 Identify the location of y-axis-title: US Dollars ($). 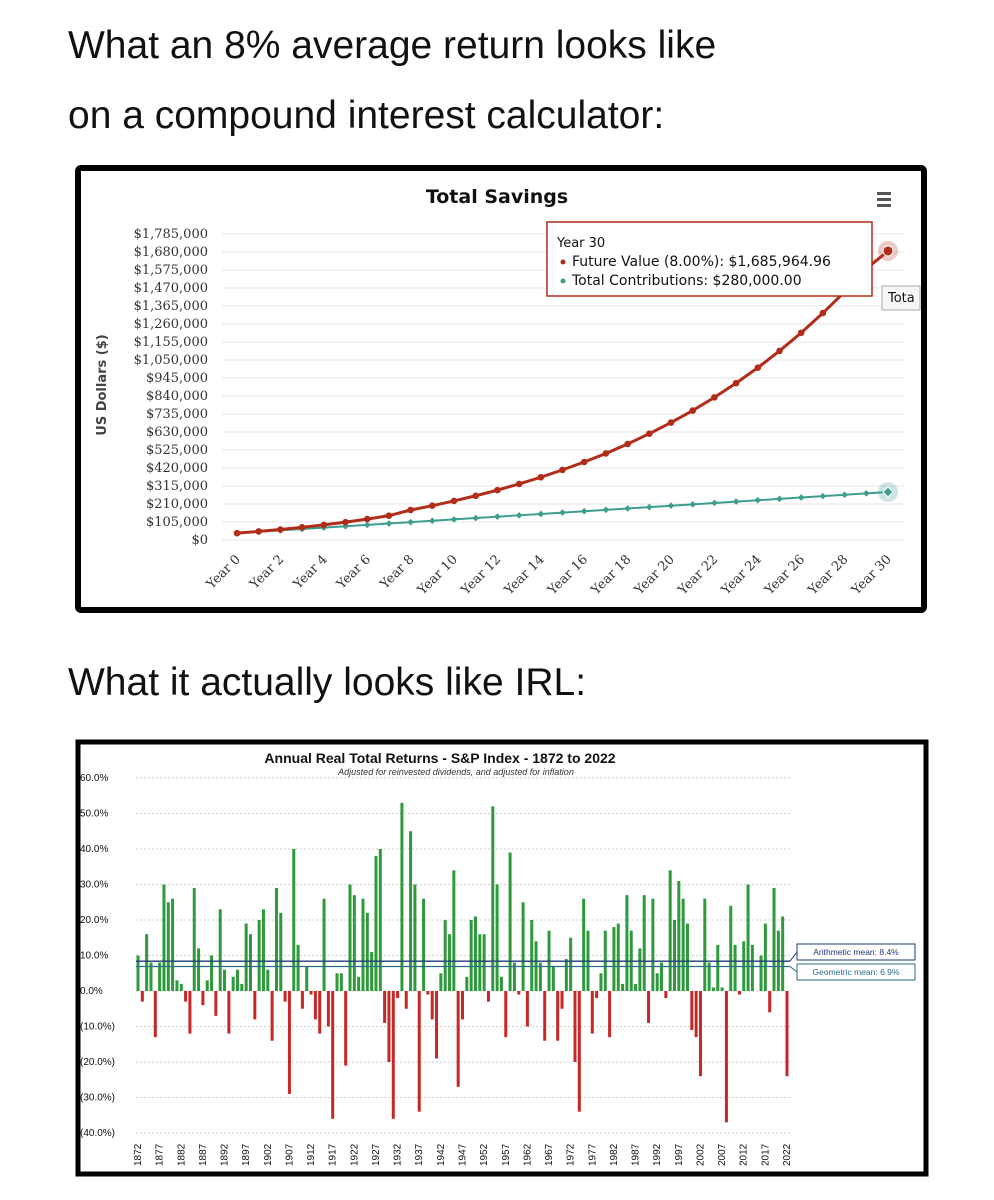
(102, 384).